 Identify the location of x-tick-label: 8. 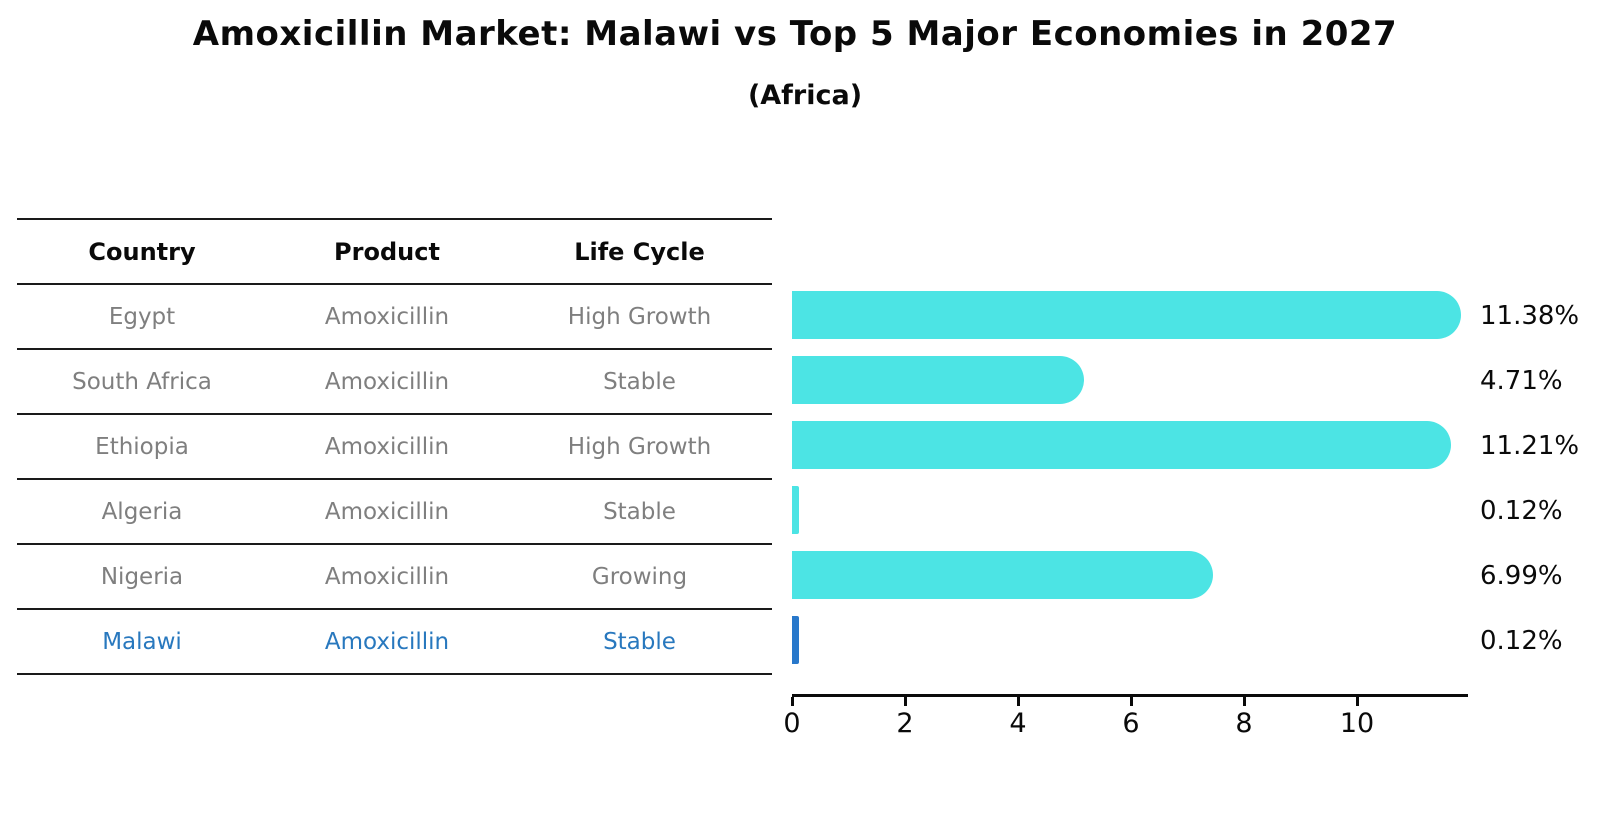
(1244, 723).